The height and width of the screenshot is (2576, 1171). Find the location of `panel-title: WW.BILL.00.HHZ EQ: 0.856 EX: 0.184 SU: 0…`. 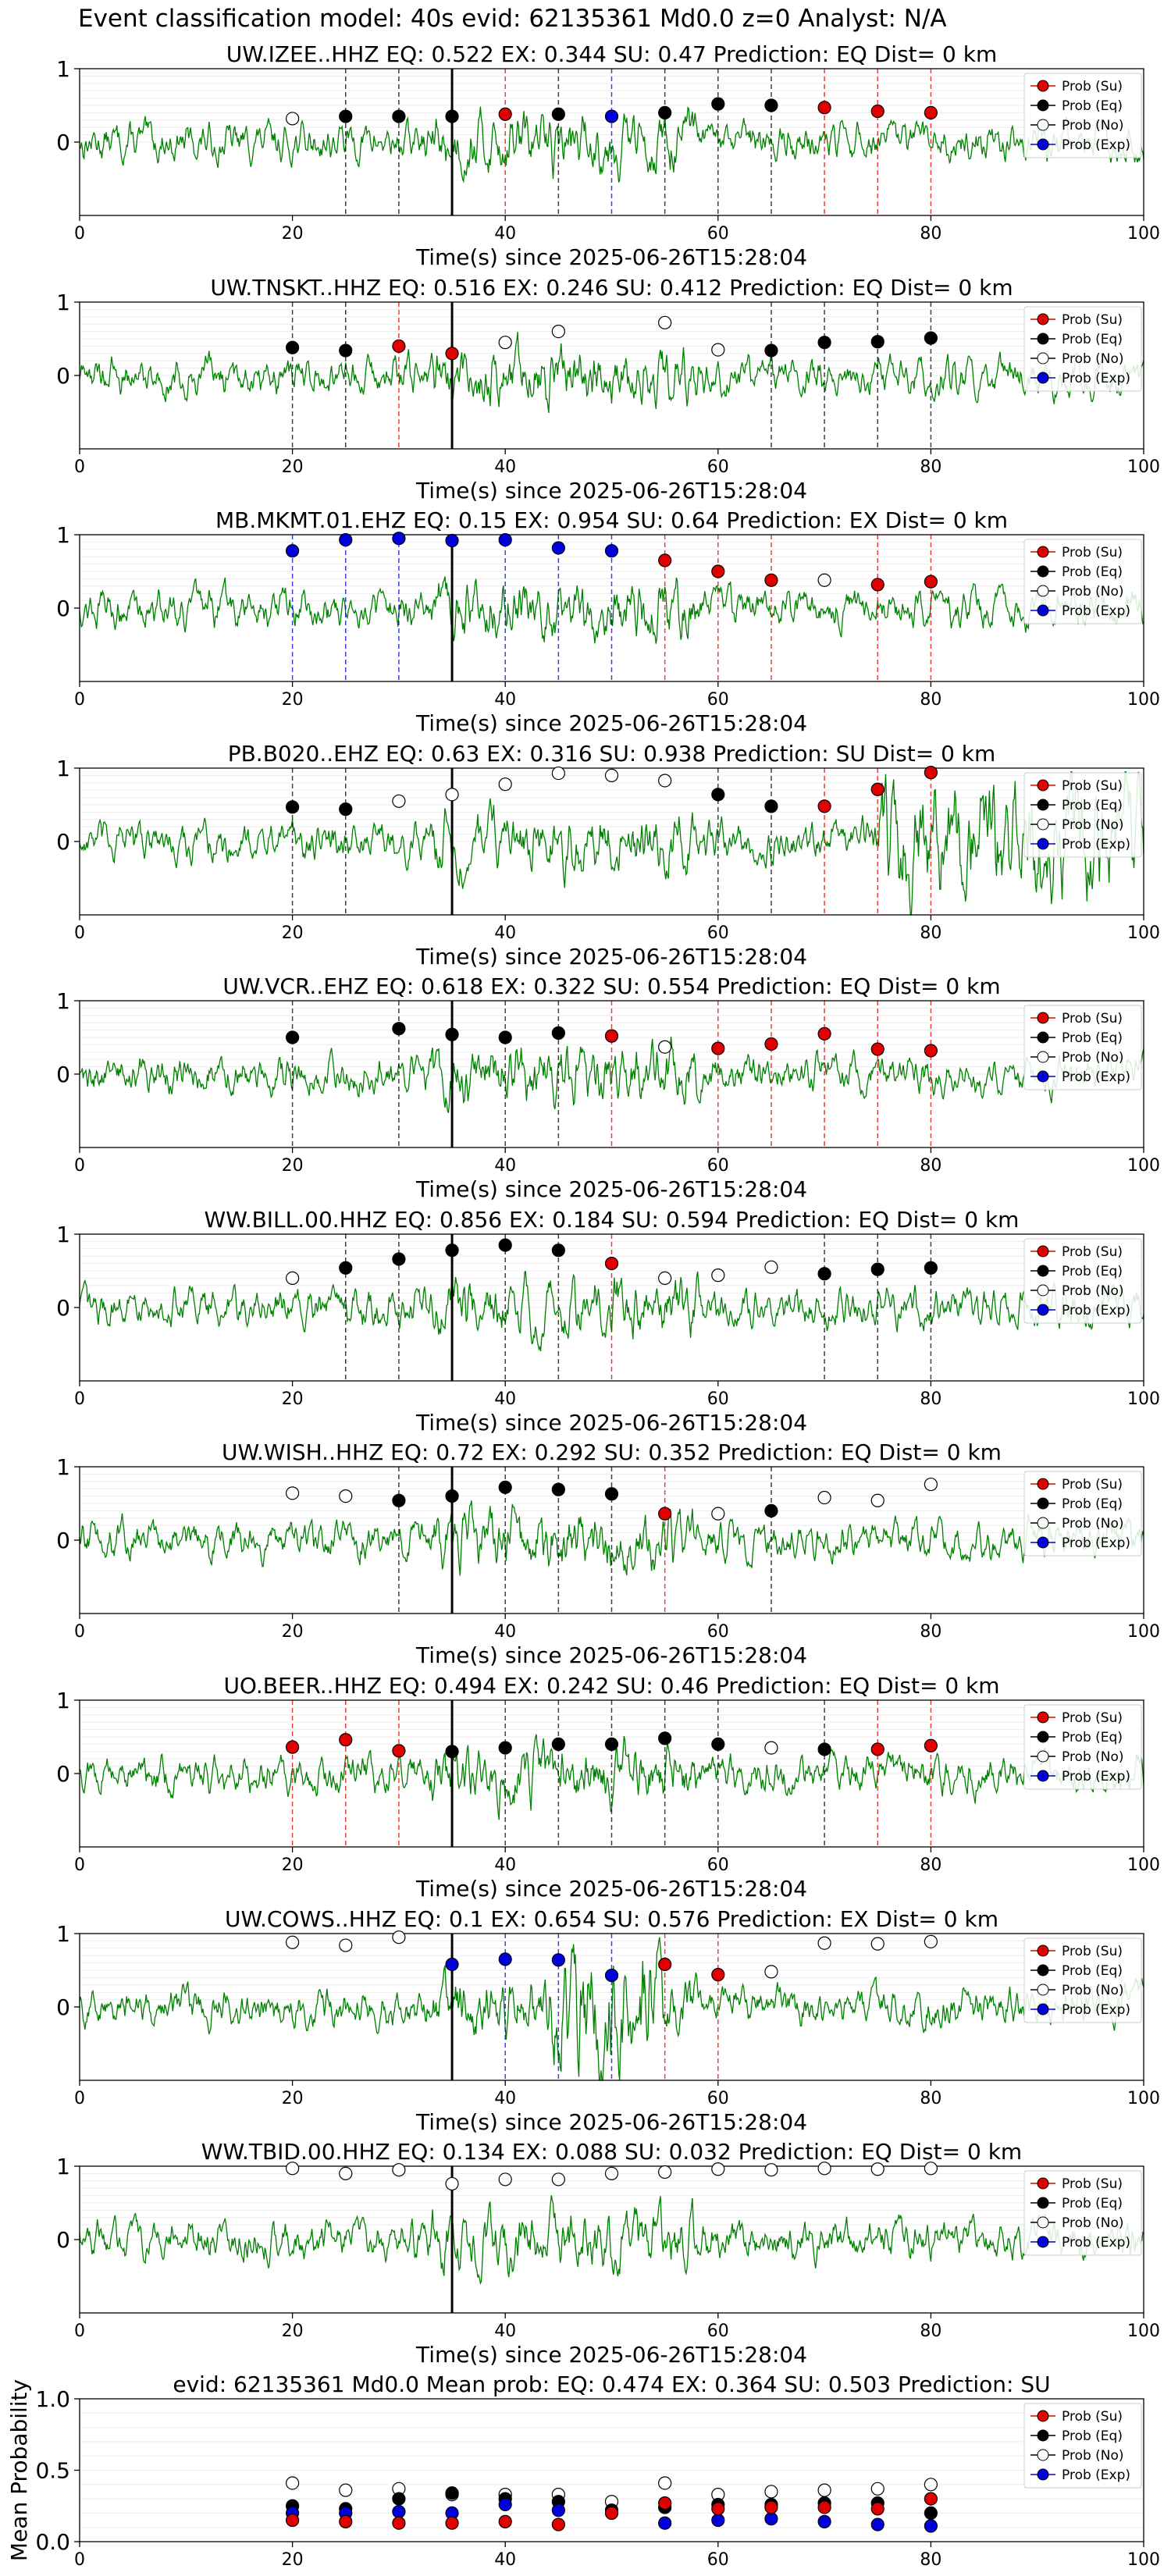

panel-title: WW.BILL.00.HHZ EQ: 0.856 EX: 0.184 SU: 0… is located at coordinates (612, 1220).